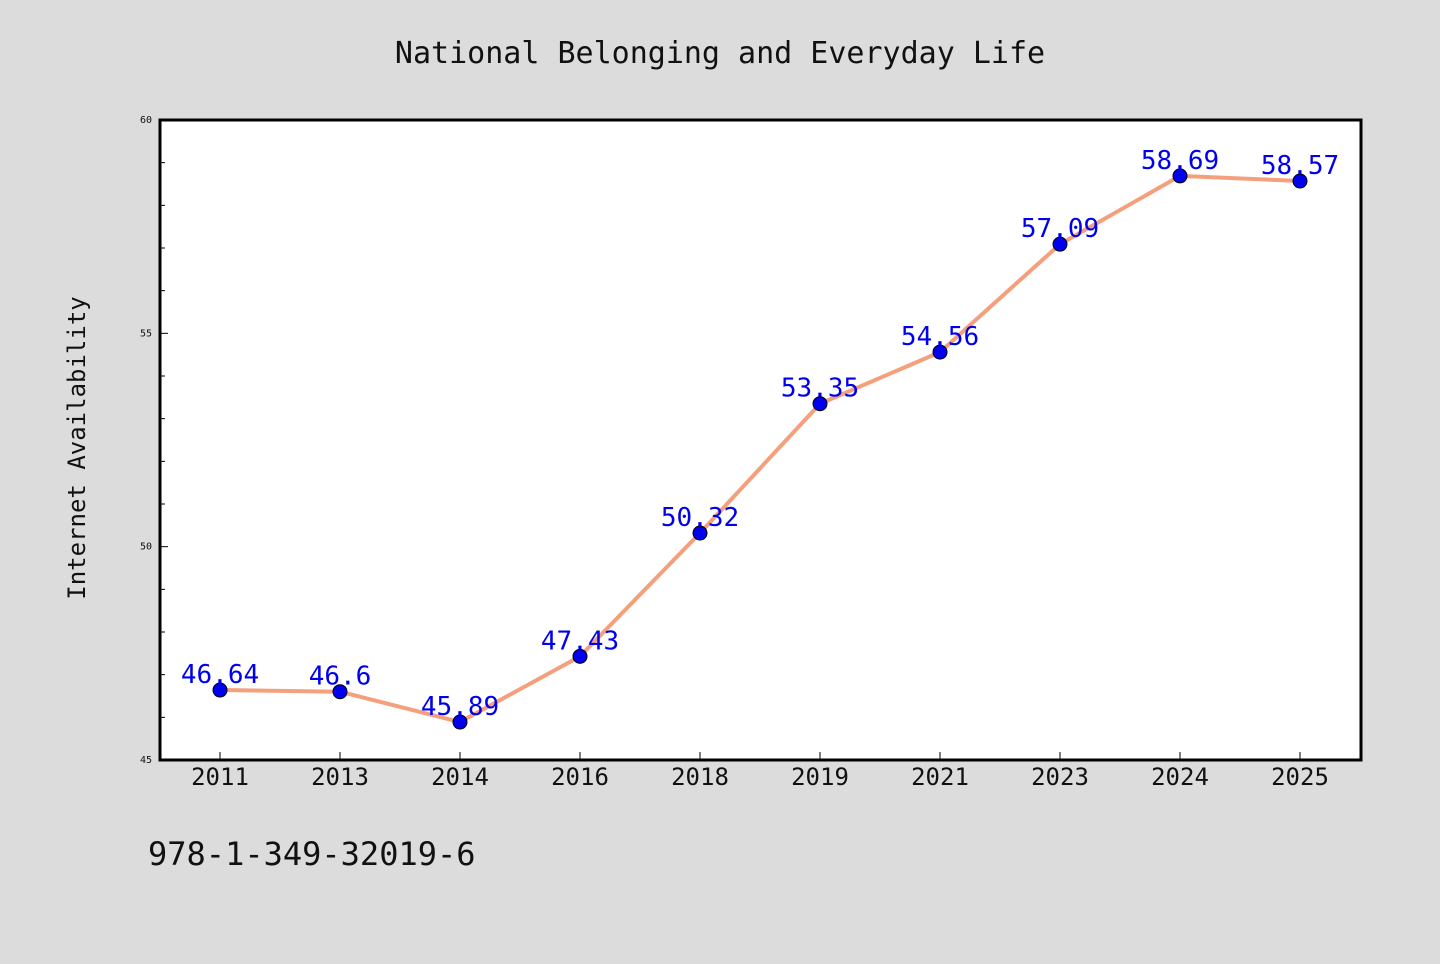  What do you see at coordinates (700, 518) in the screenshot?
I see `data-label: 50.32` at bounding box center [700, 518].